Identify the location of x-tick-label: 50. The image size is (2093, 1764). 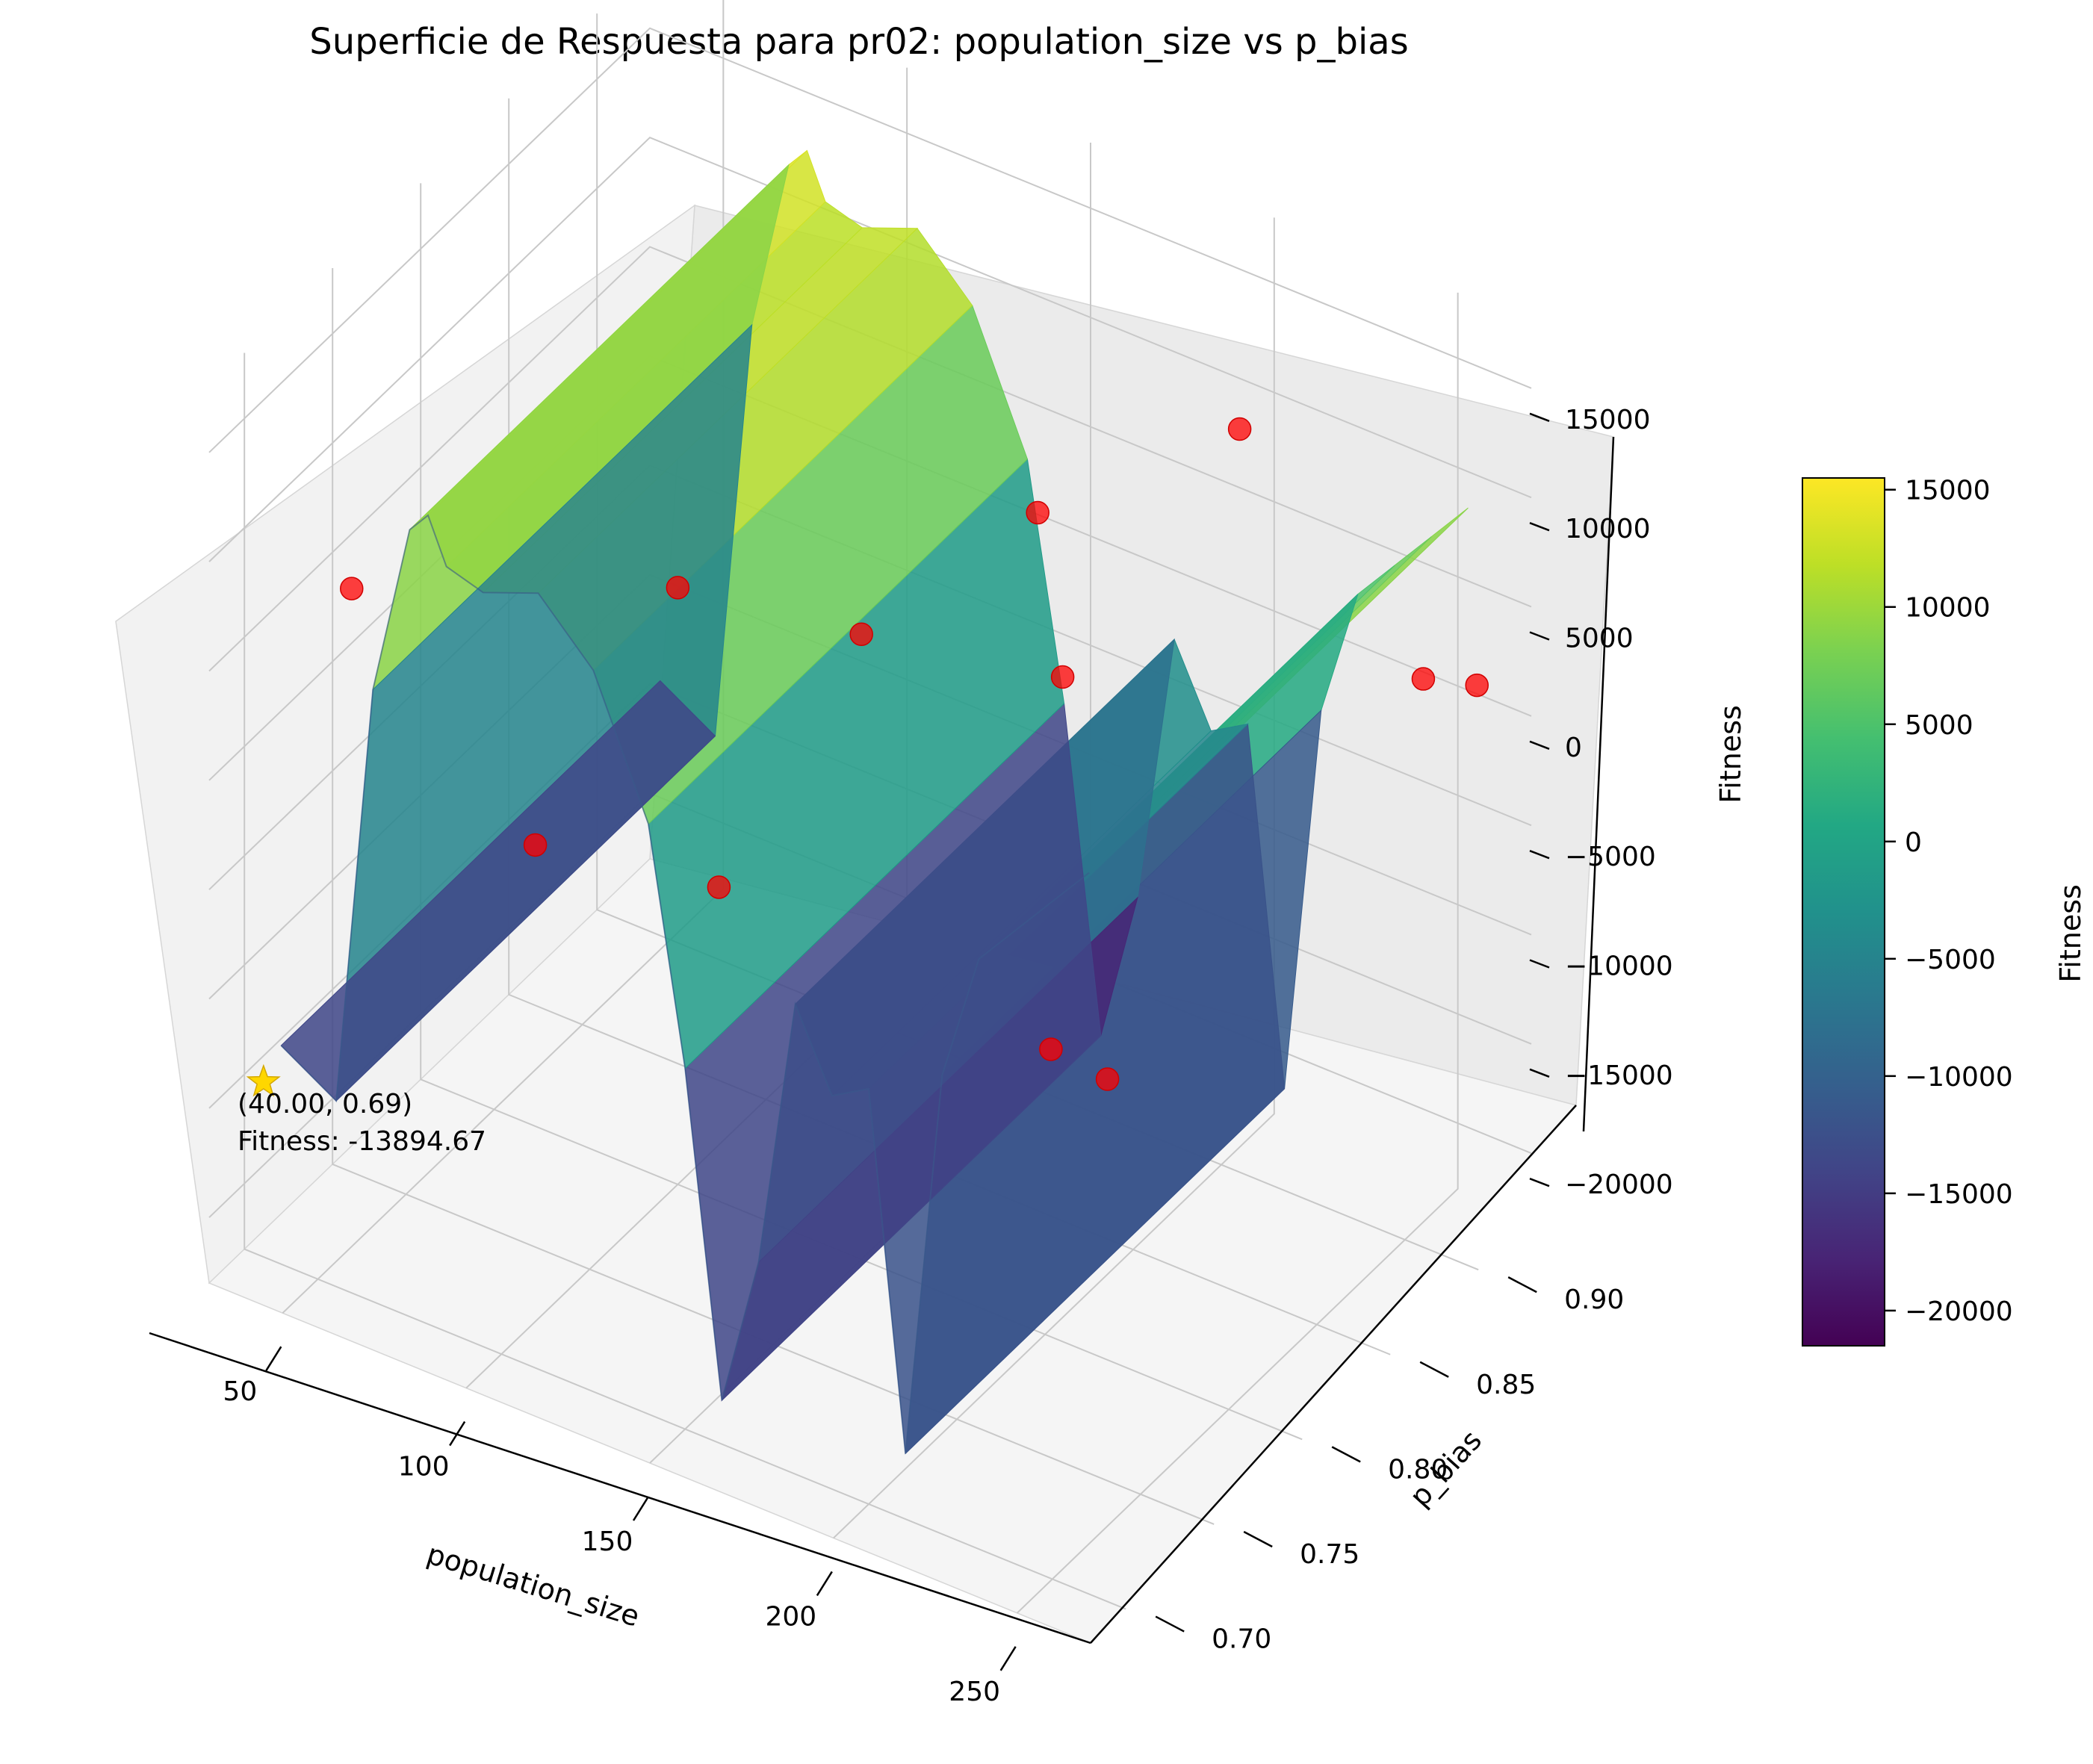
(240, 1391).